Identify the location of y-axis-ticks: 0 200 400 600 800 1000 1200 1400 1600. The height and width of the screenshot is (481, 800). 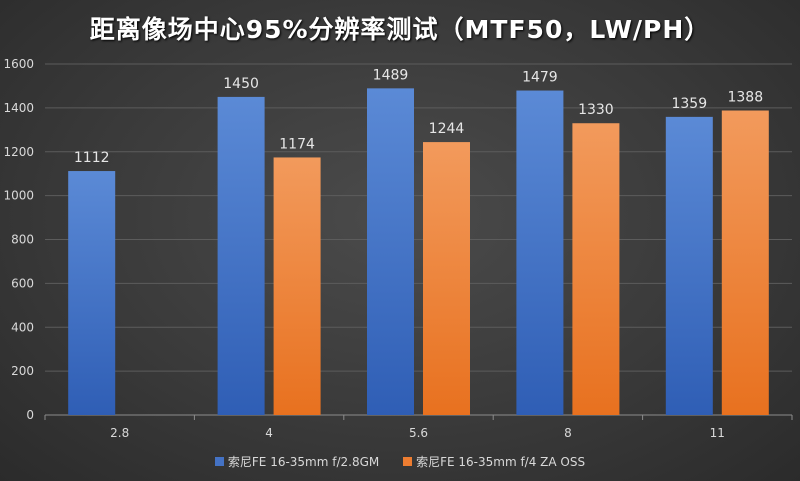
(18, 239).